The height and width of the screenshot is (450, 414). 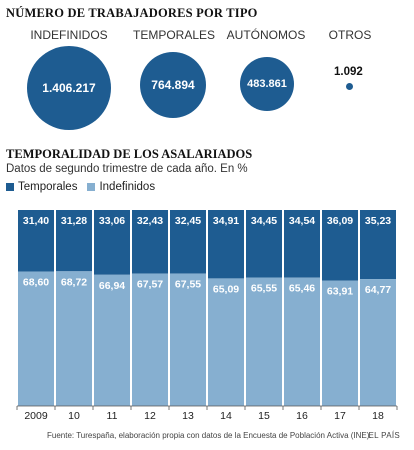 What do you see at coordinates (69, 35) in the screenshot?
I see `bubble-label-indefinidos: INDEFINIDOS` at bounding box center [69, 35].